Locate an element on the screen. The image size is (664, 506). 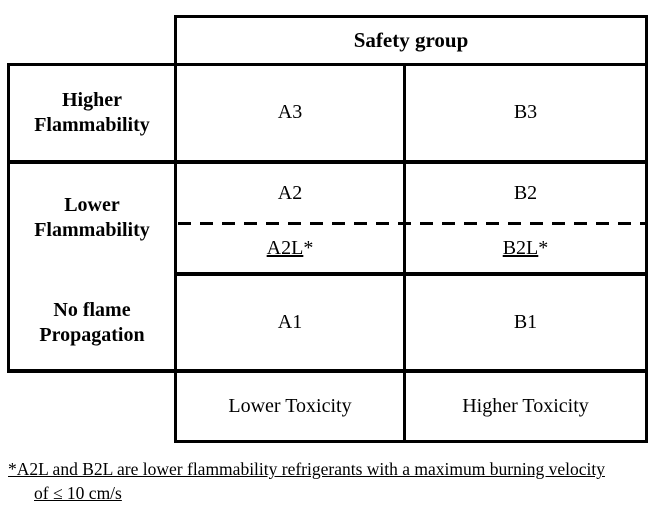
cell-a2l: A2L * is located at coordinates (290, 248).